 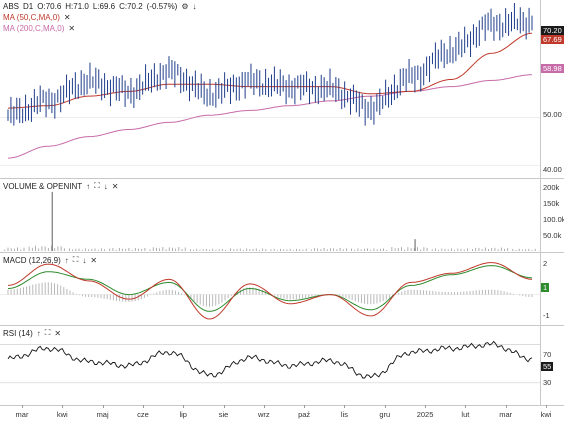 I want to click on x-axis-label: lis, so click(x=344, y=414).